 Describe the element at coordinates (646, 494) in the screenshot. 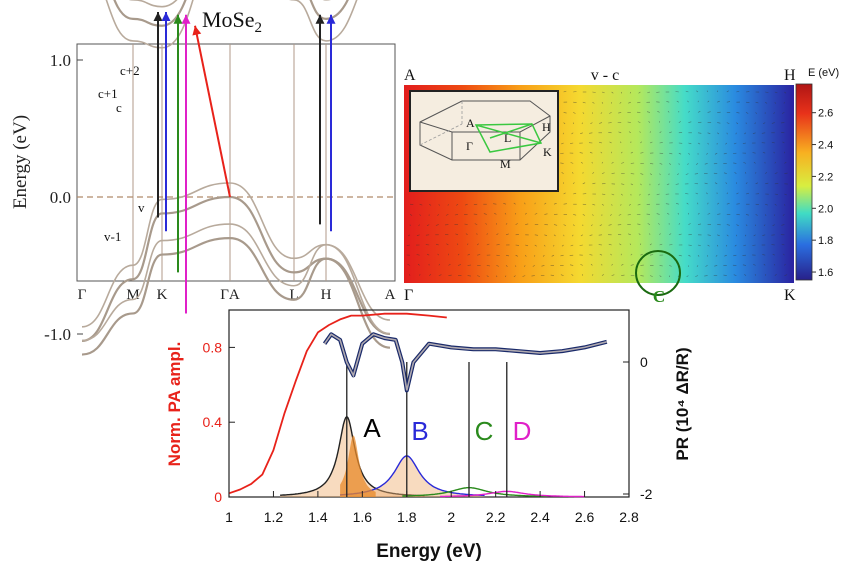

I see `spectrum-rtick-label: -2` at that location.